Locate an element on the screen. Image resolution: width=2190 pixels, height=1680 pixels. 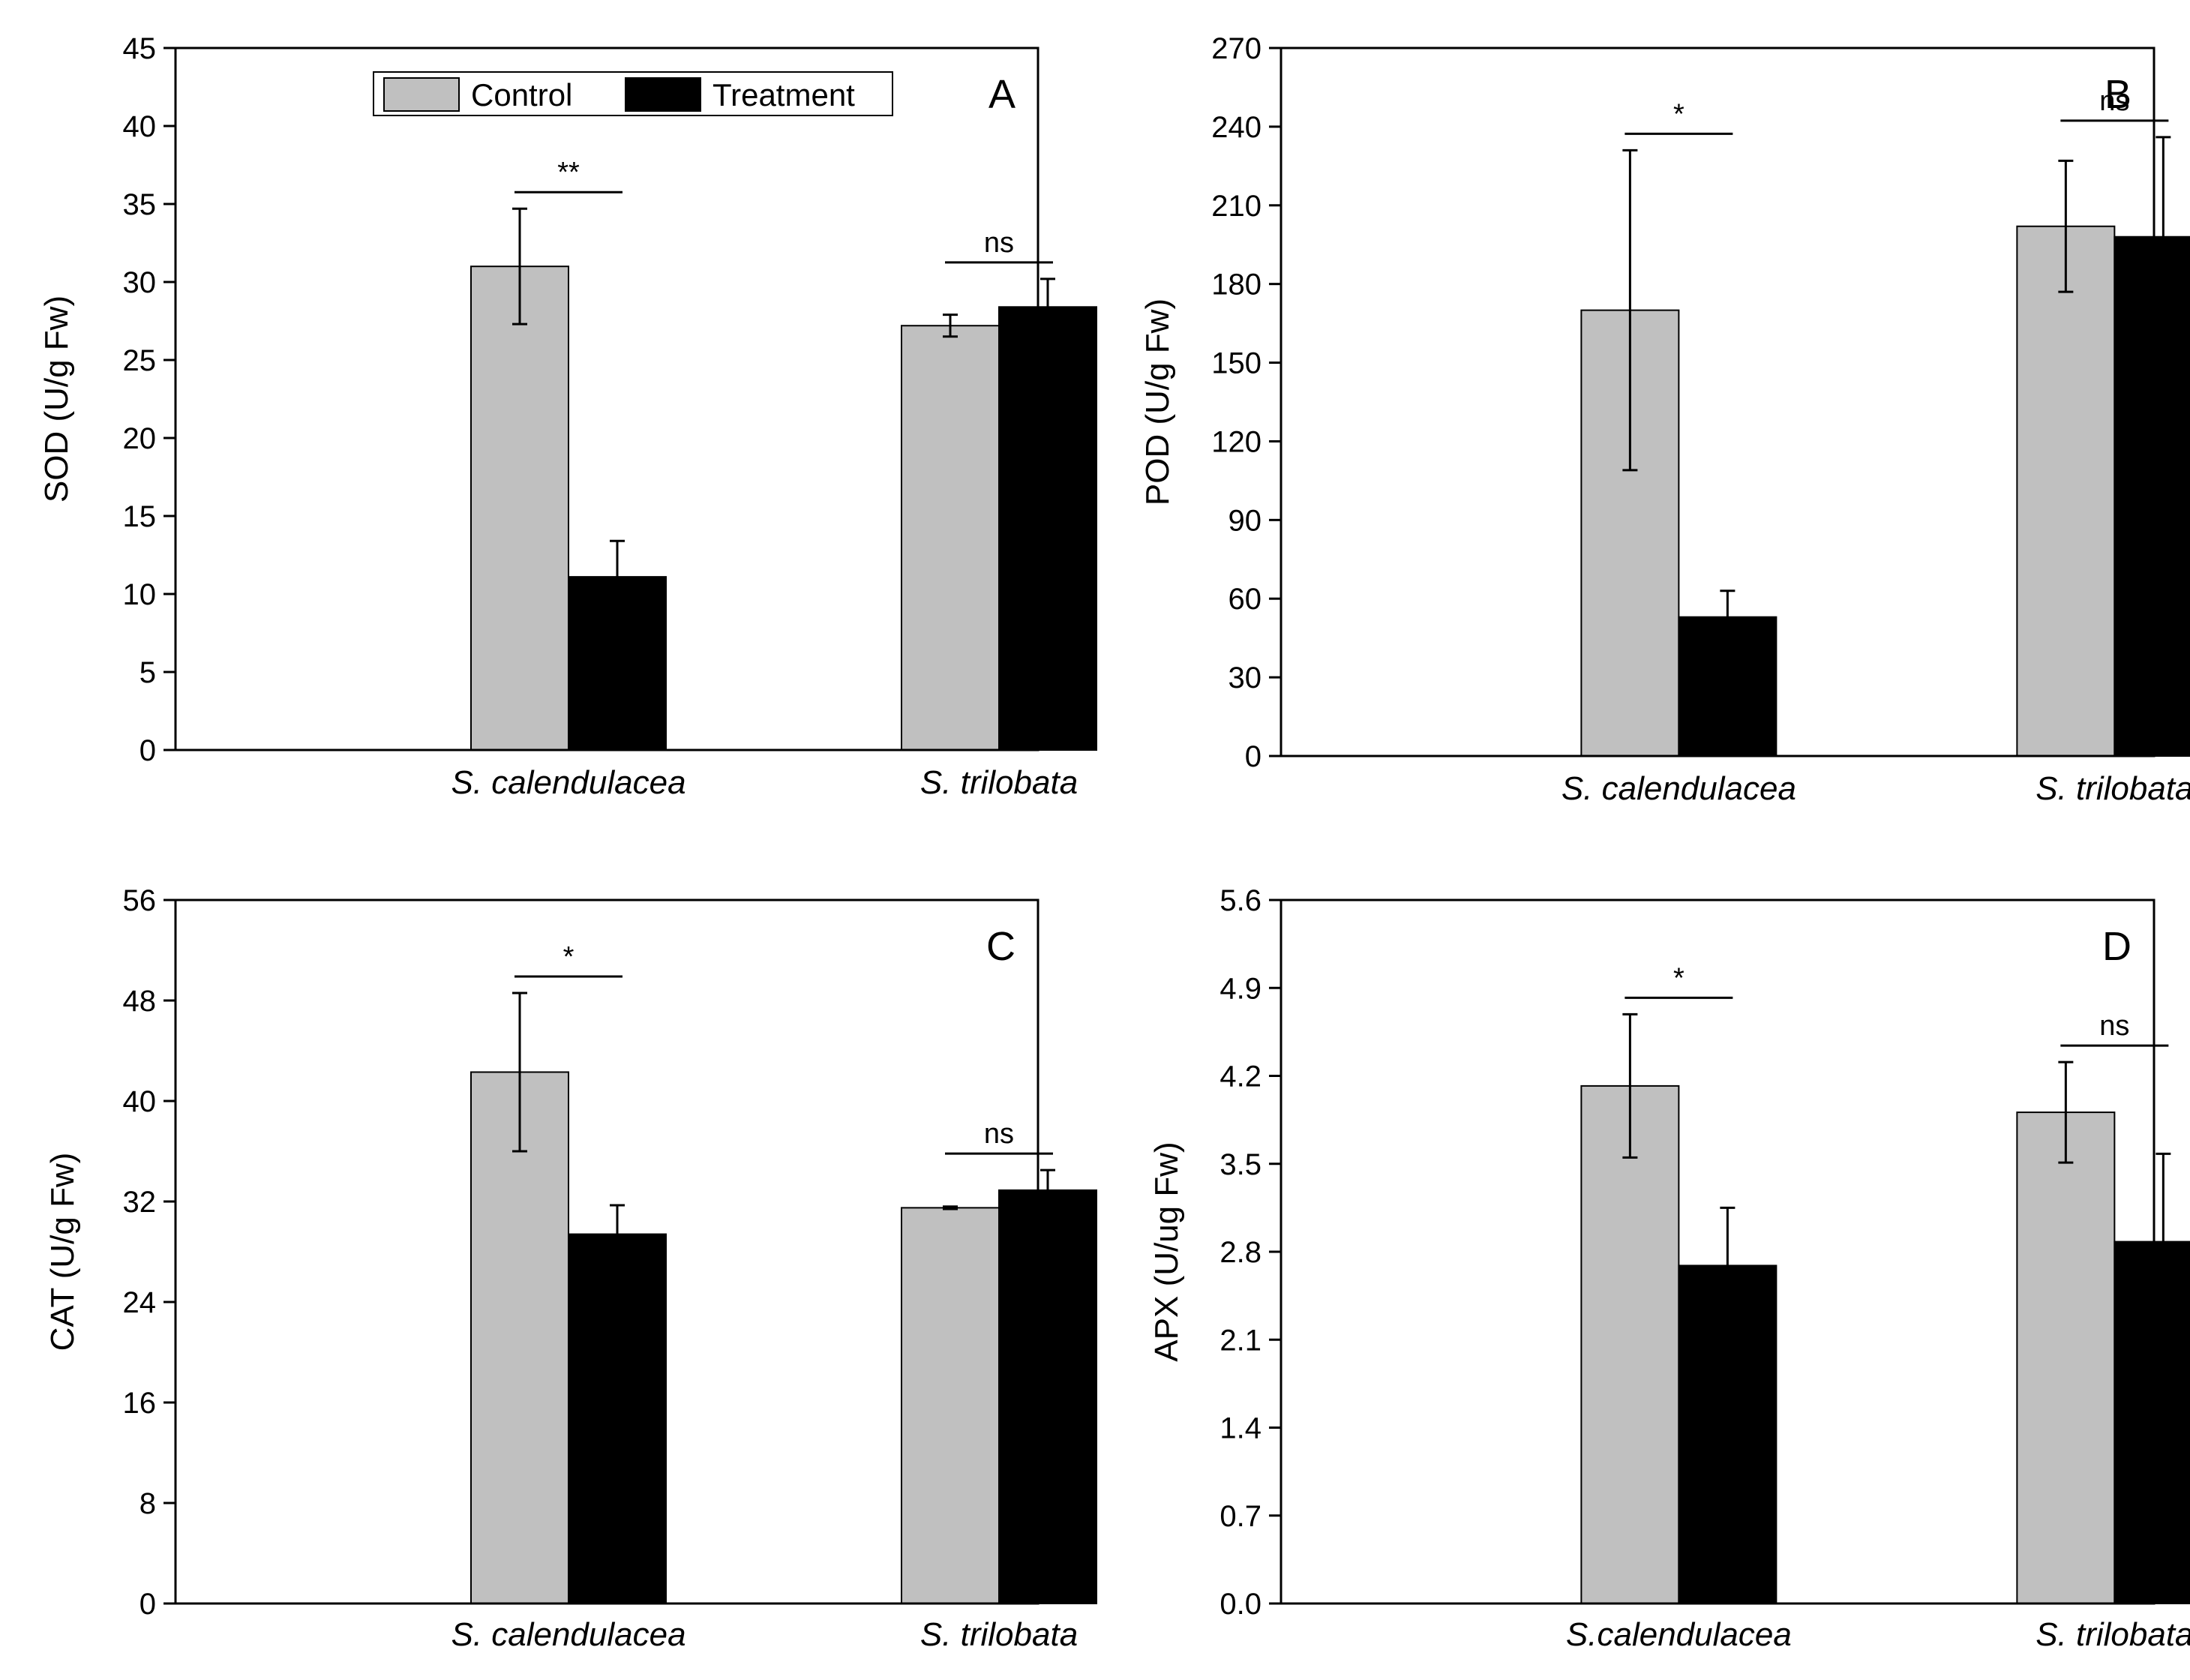
panel-letter: D is located at coordinates (2117, 946).